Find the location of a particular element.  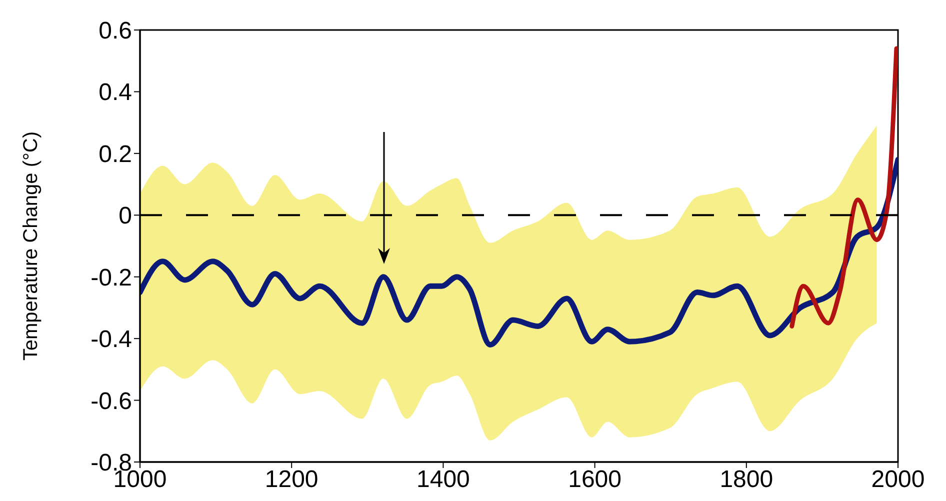

y-tick-label: 0.2 is located at coordinates (115, 154).